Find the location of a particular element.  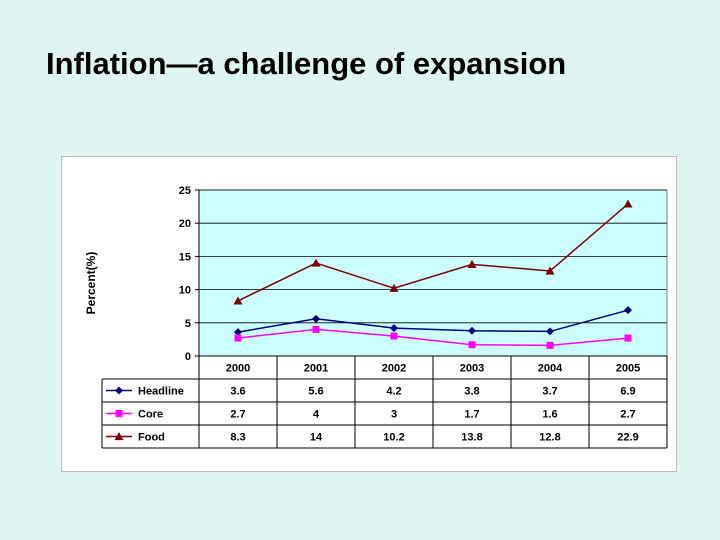

x-tick-label: 2005 is located at coordinates (628, 369).